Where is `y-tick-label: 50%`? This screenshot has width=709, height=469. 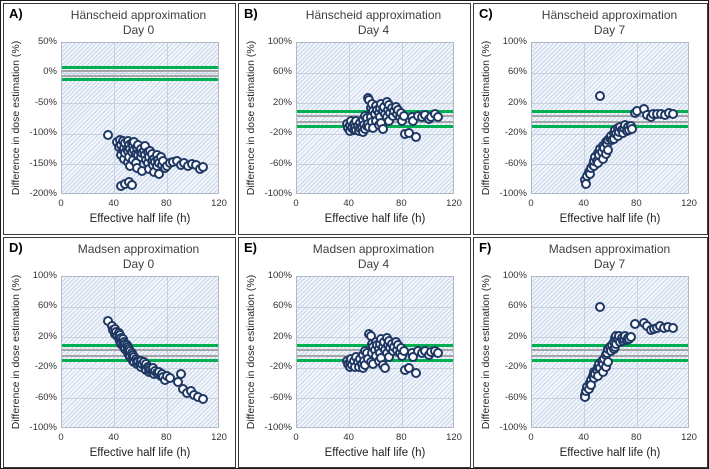 y-tick-label: 50% is located at coordinates (47, 41).